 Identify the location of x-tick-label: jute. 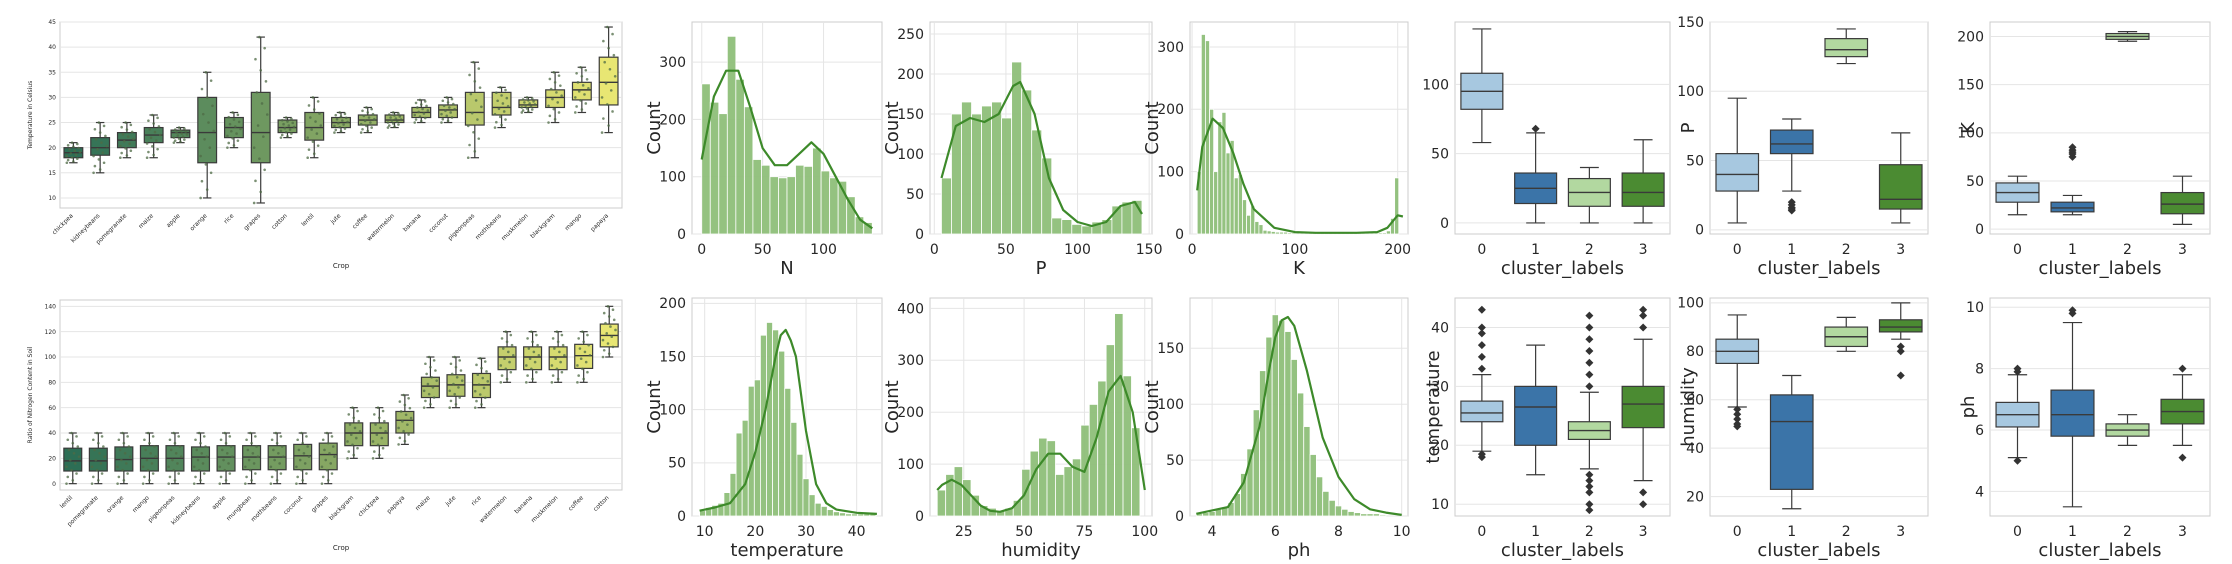
(336, 219).